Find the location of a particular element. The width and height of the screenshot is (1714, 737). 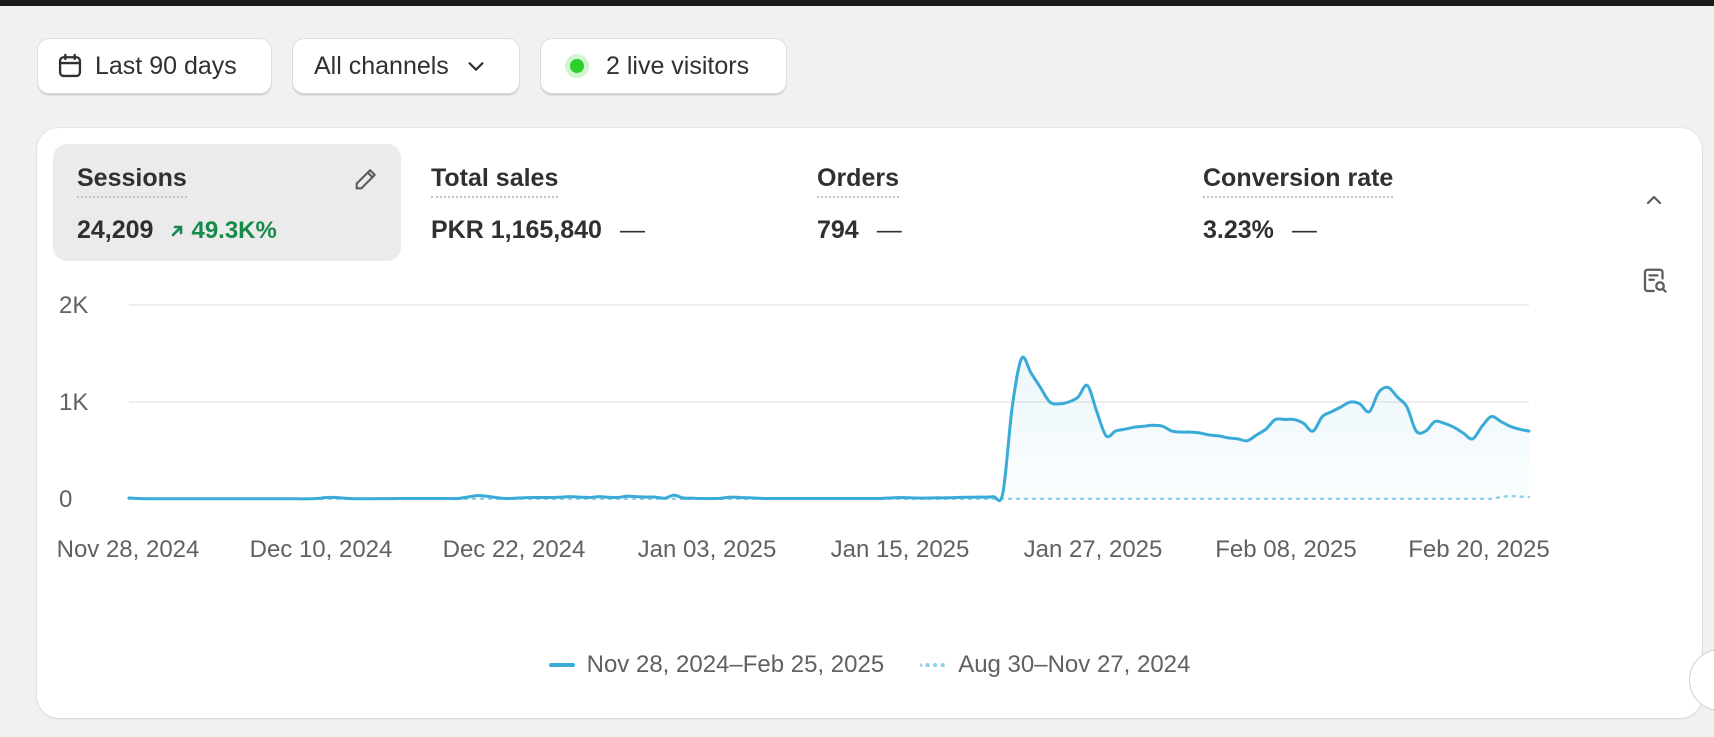

legend-item-current: Nov 28, 2024–Feb 25, 2025 is located at coordinates (716, 665).